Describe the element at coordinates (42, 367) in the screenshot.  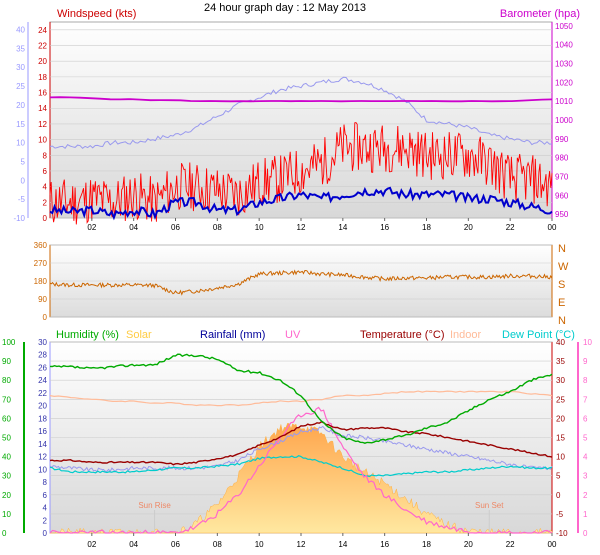
I see `temp-left-tick-label: 26` at that location.